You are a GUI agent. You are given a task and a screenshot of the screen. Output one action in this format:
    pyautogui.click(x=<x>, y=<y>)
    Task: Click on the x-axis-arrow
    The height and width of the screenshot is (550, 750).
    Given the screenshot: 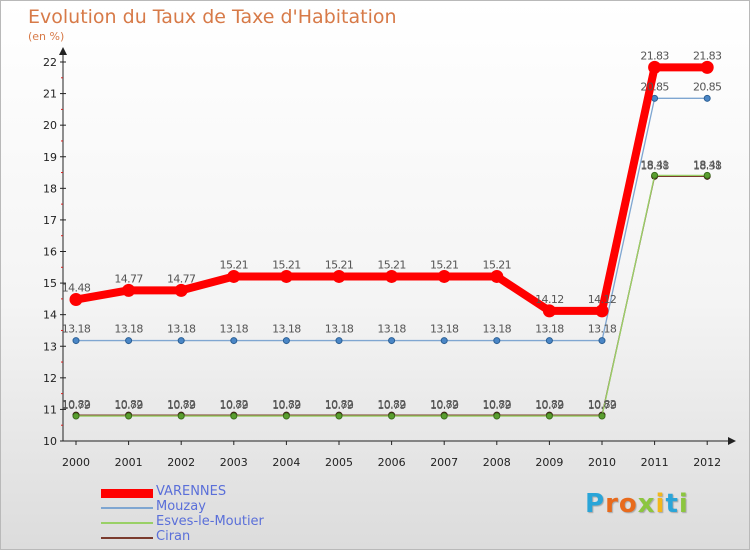 What is the action you would take?
    pyautogui.click(x=732, y=441)
    